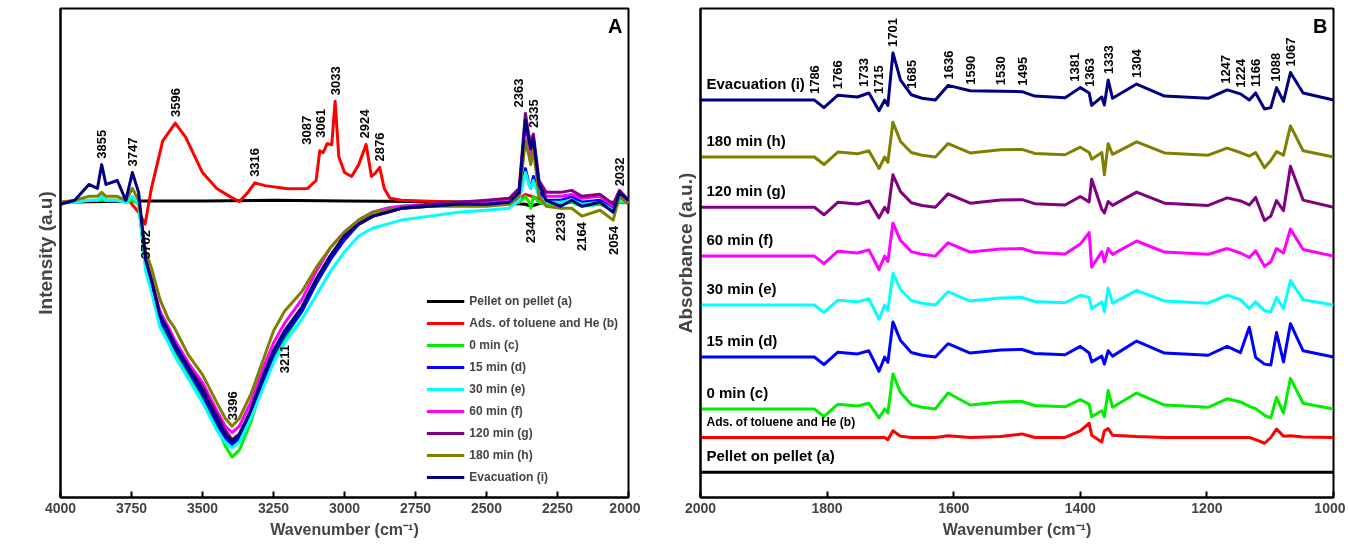 This screenshot has width=1348, height=546. What do you see at coordinates (557, 507) in the screenshot?
I see `x-tick-label: 2250` at bounding box center [557, 507].